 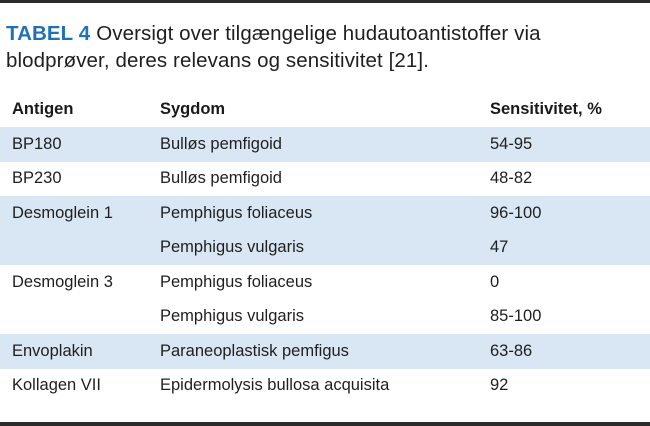 I want to click on table-row: Desmoglein 1 Pemphigus foliaceus 96-100, so click(x=325, y=213).